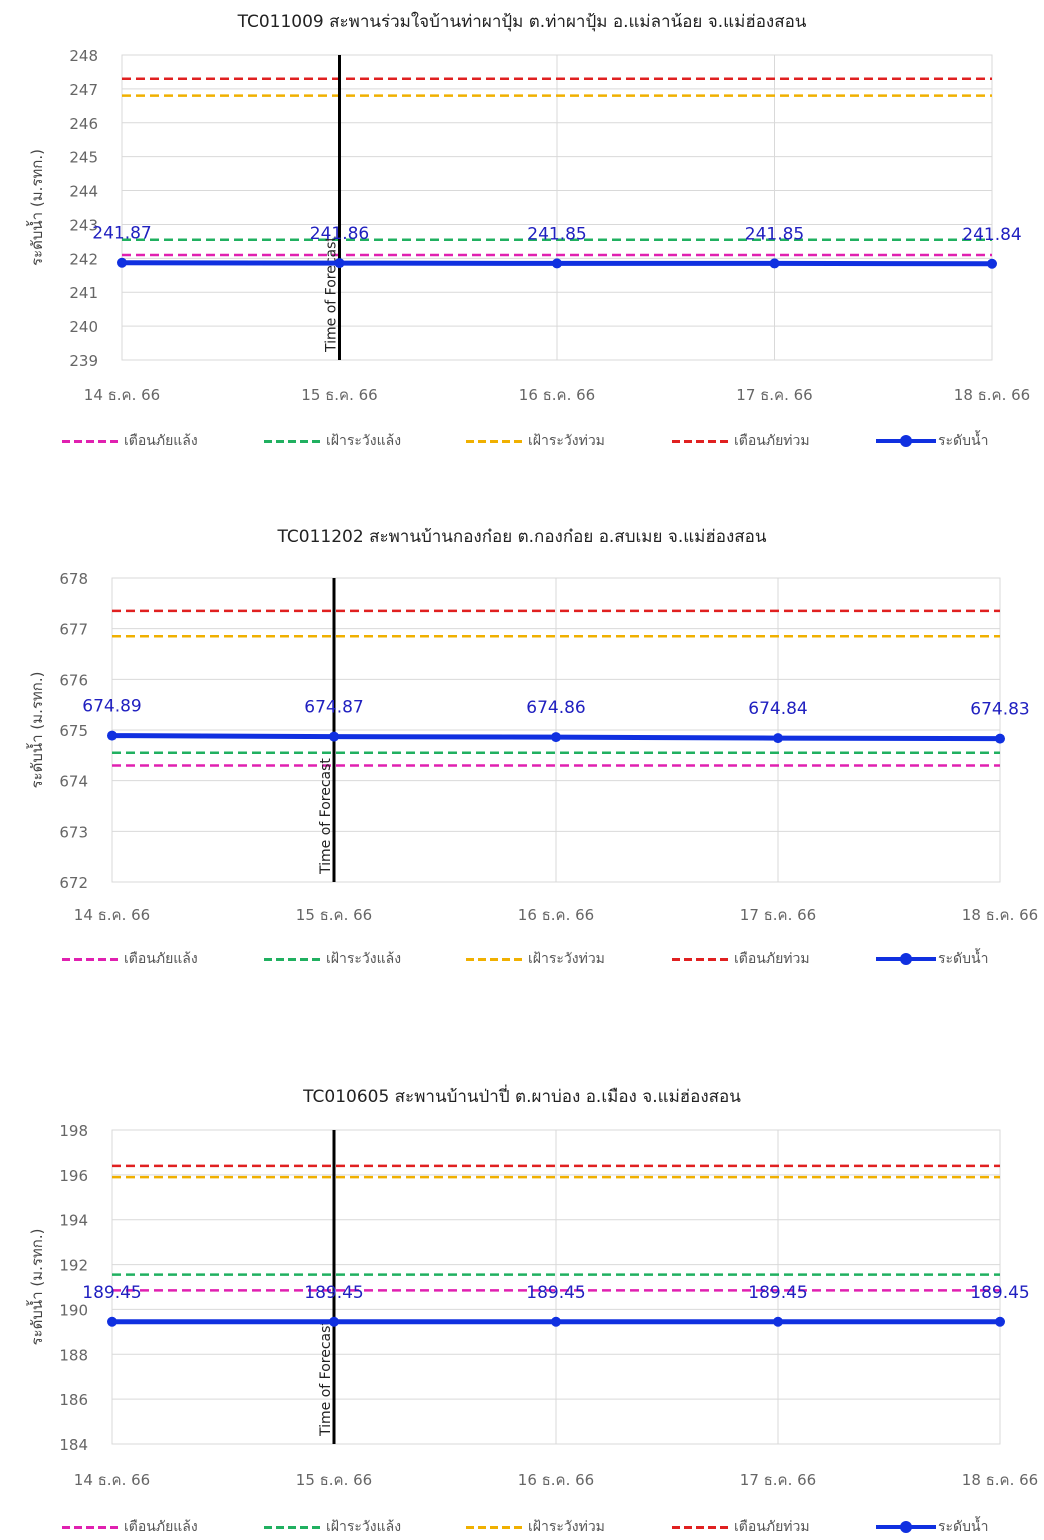  I want to click on y-tick-label: 196, so click(73, 1176).